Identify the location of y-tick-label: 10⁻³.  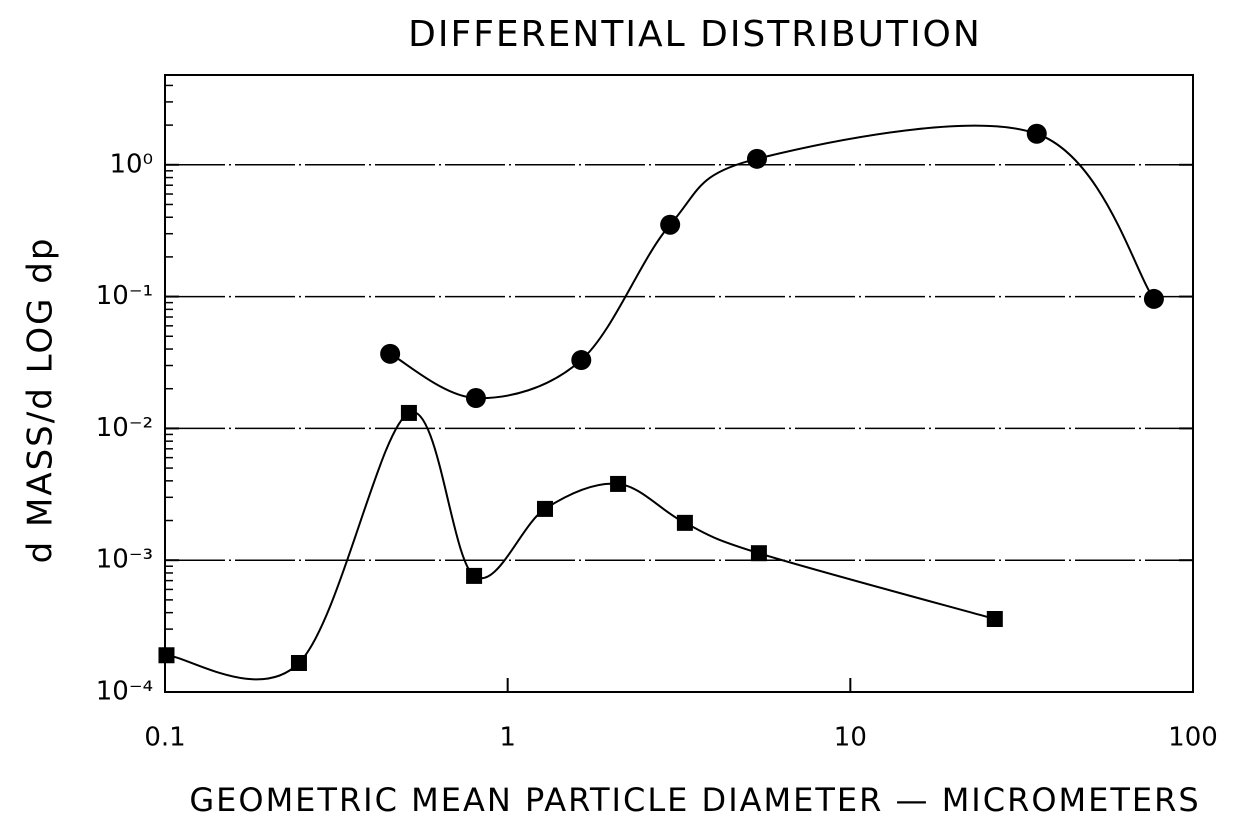
(124, 560).